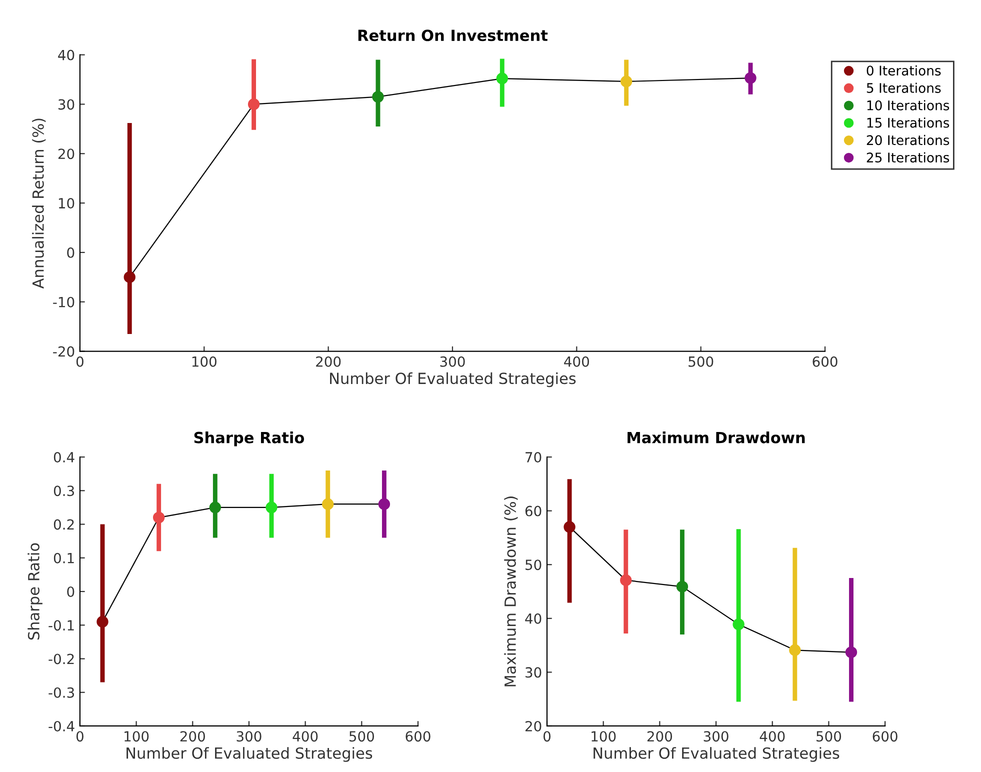 This screenshot has width=981, height=772. Describe the element at coordinates (64, 558) in the screenshot. I see `y-tick-label: 0.1` at that location.